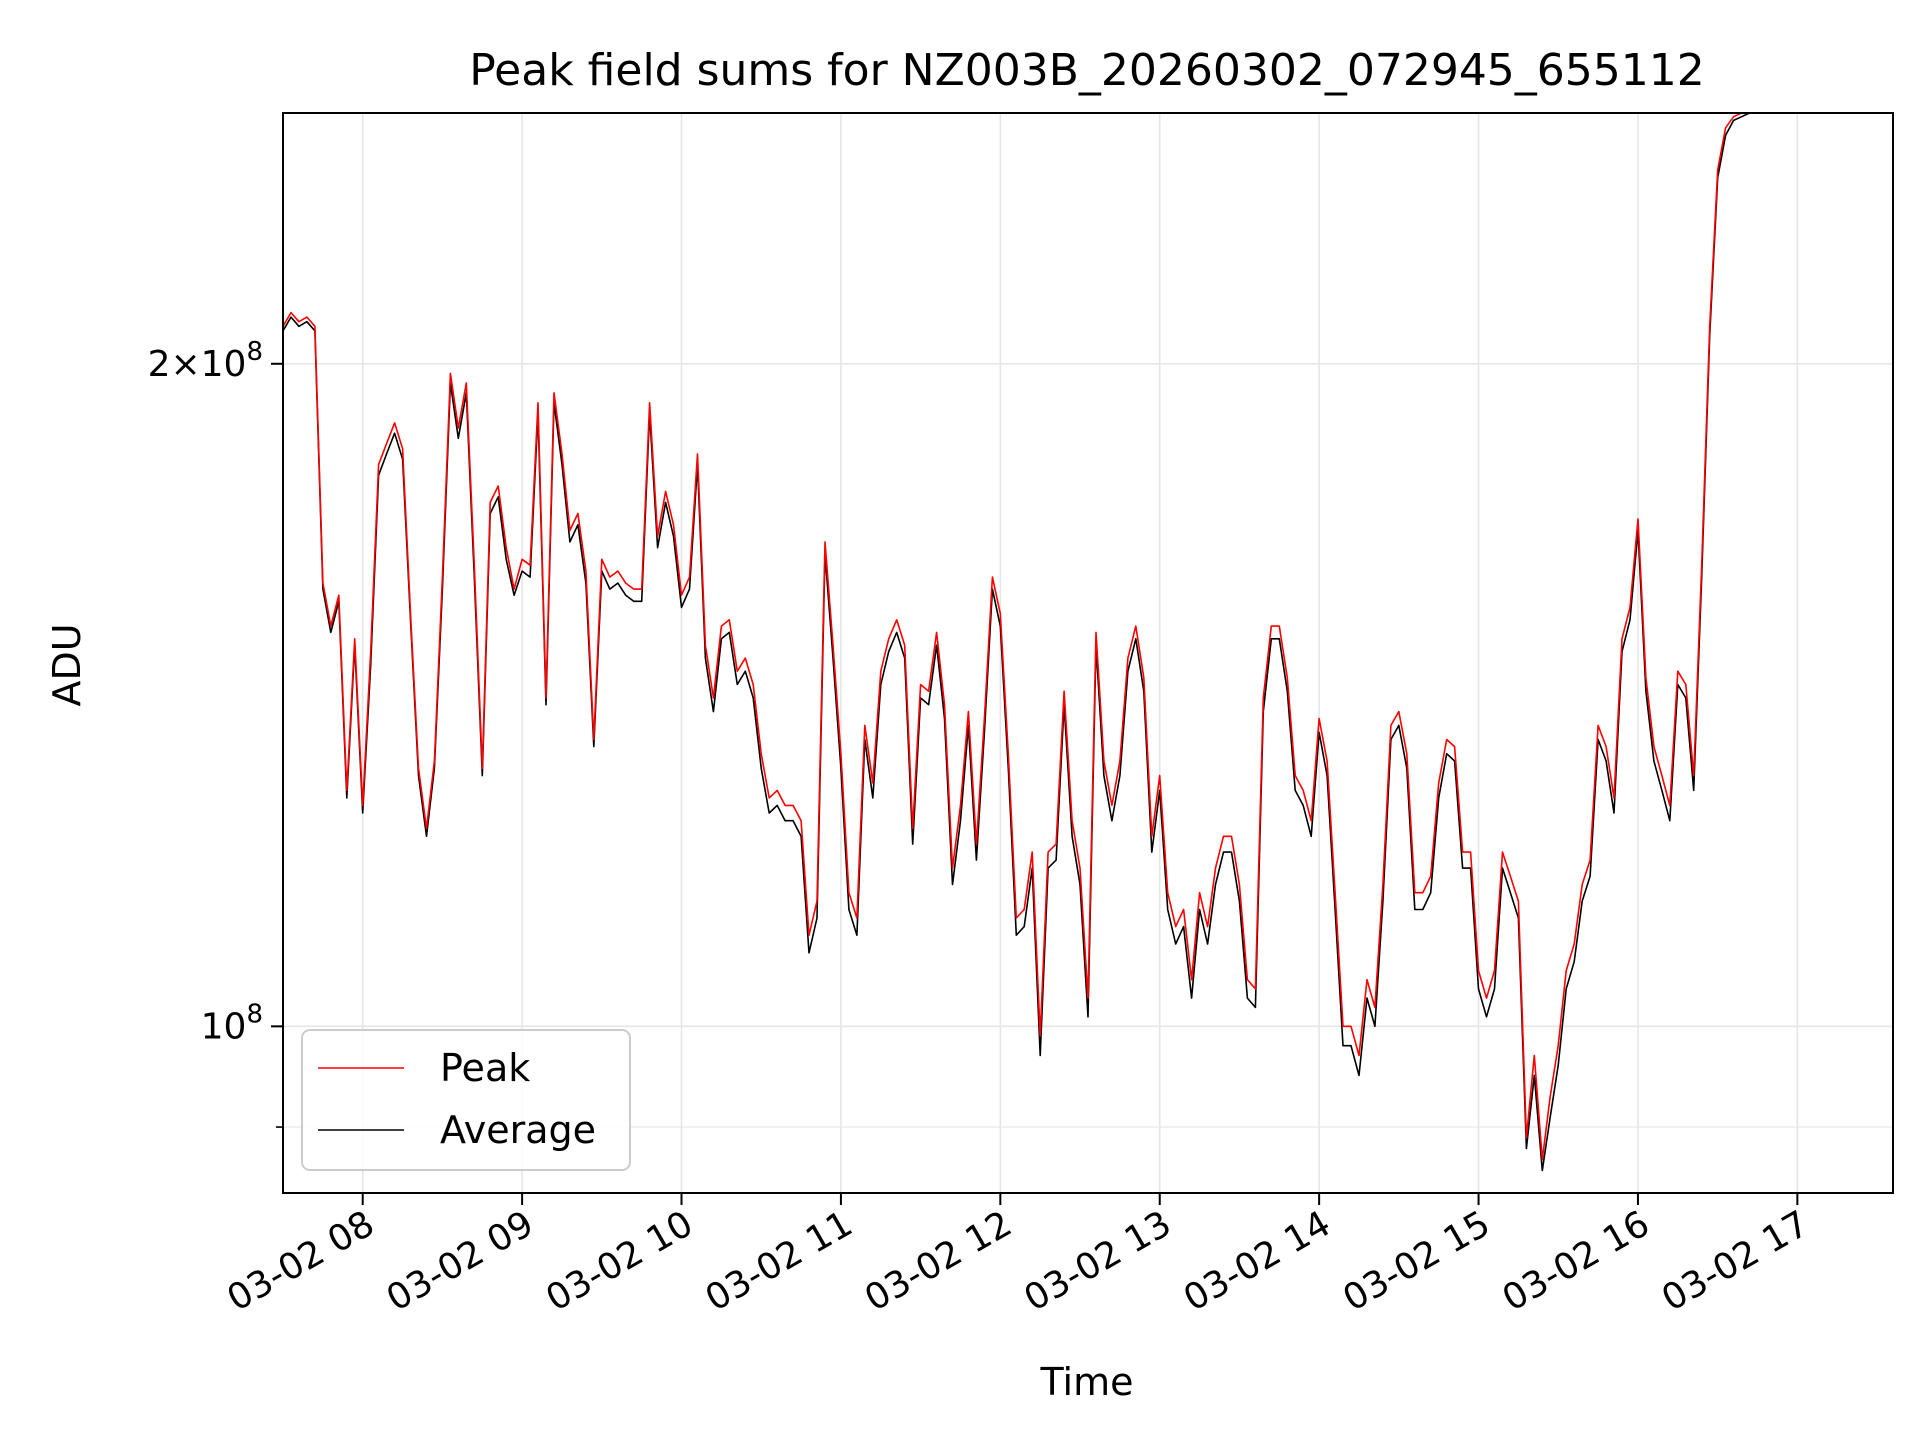 This screenshot has width=1920, height=1440. Describe the element at coordinates (232, 1023) in the screenshot. I see `y-tick-label: 108` at that location.